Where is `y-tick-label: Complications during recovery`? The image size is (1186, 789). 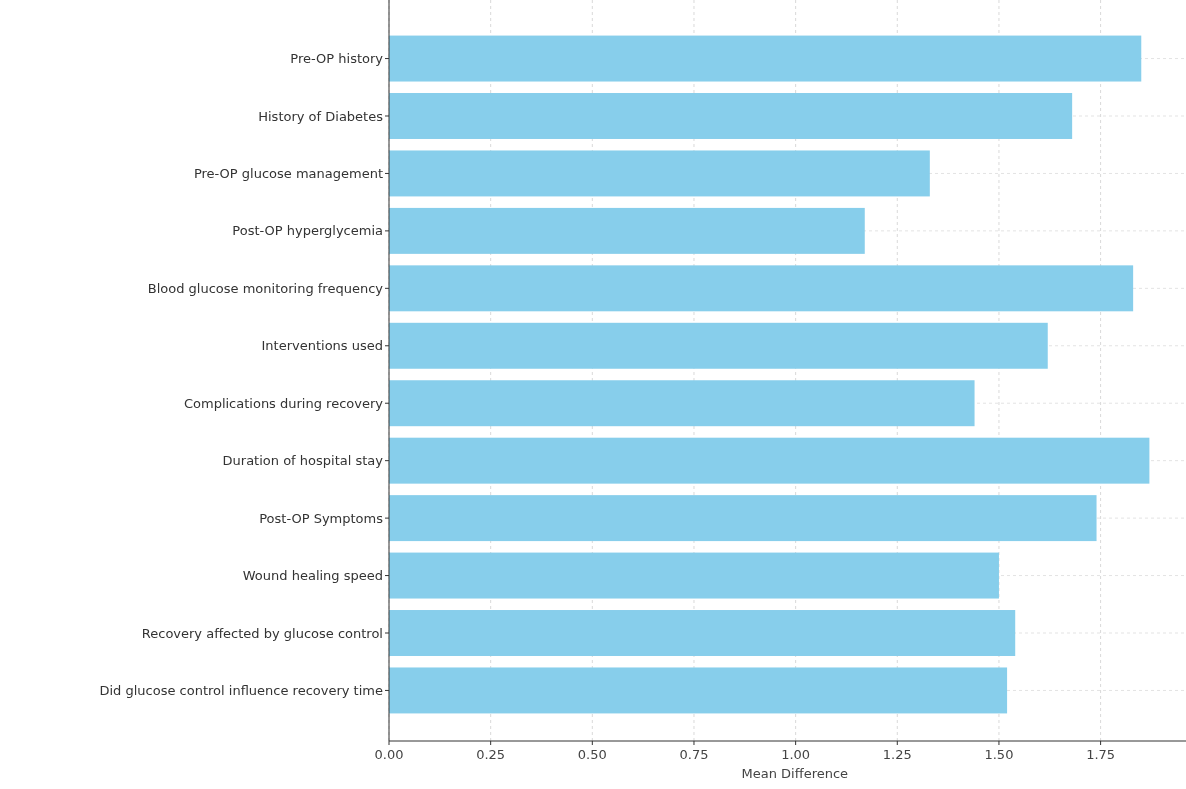 y-tick-label: Complications during recovery is located at coordinates (283, 403).